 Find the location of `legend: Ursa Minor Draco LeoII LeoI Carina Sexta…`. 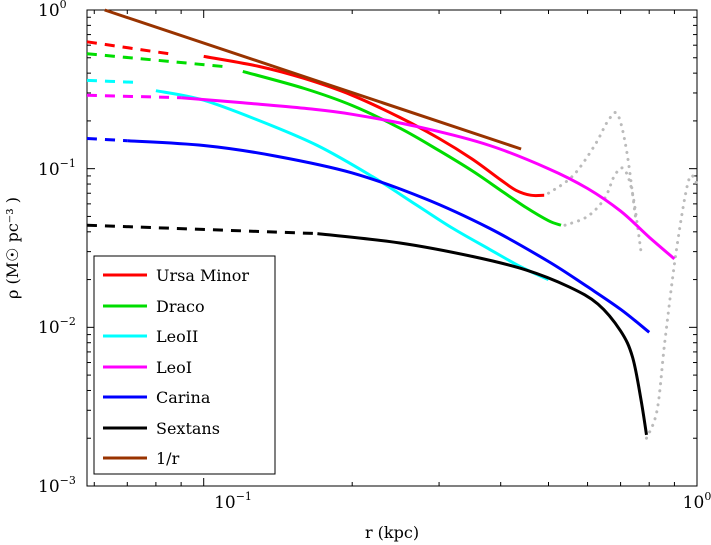

legend: Ursa Minor Draco LeoII LeoI Carina Sexta… is located at coordinates (184, 365).